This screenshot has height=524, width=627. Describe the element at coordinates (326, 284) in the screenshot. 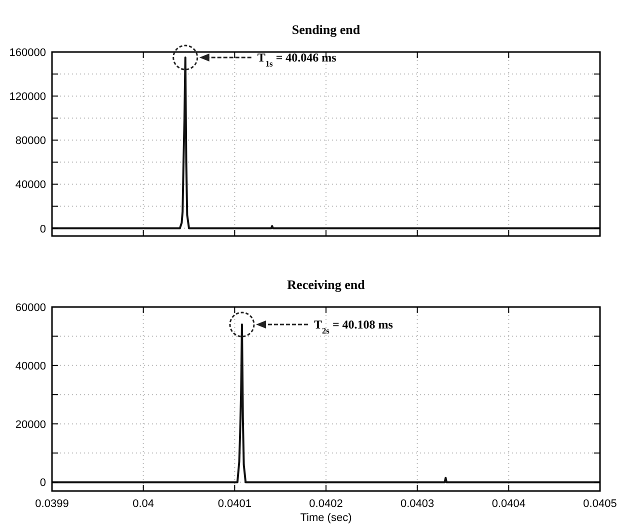

I see `chart-title: Receiving end` at that location.